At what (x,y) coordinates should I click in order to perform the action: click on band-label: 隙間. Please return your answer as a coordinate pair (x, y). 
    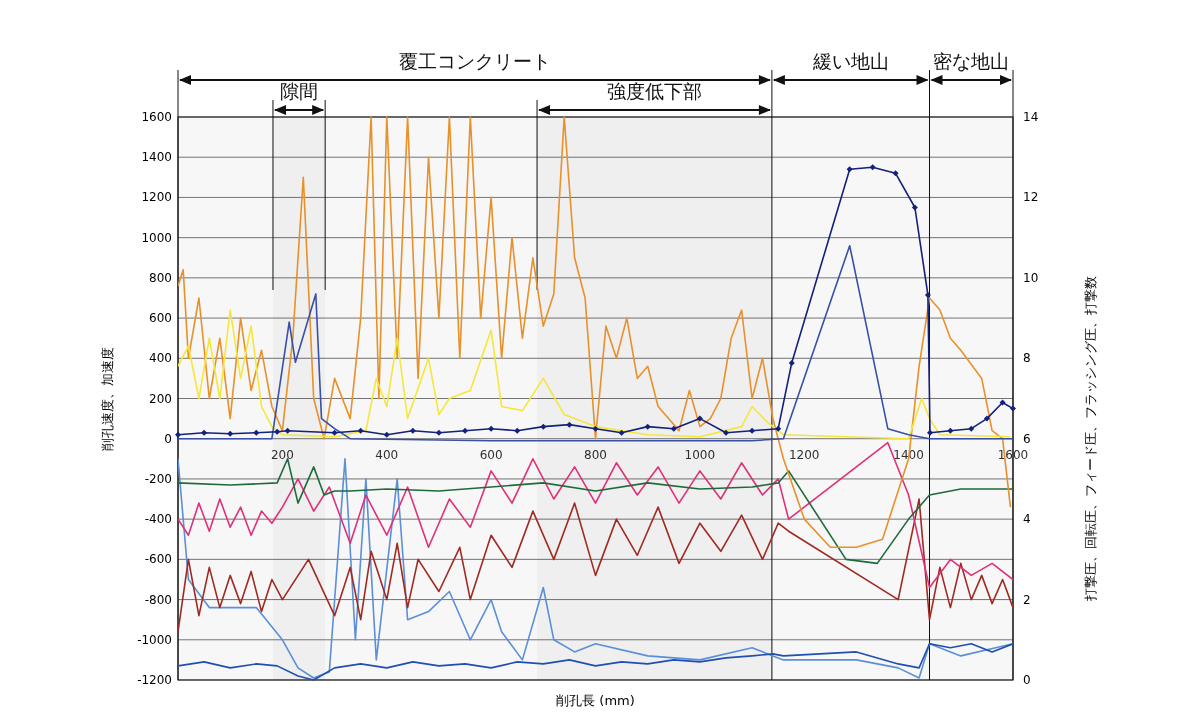
    Looking at the image, I should click on (299, 91).